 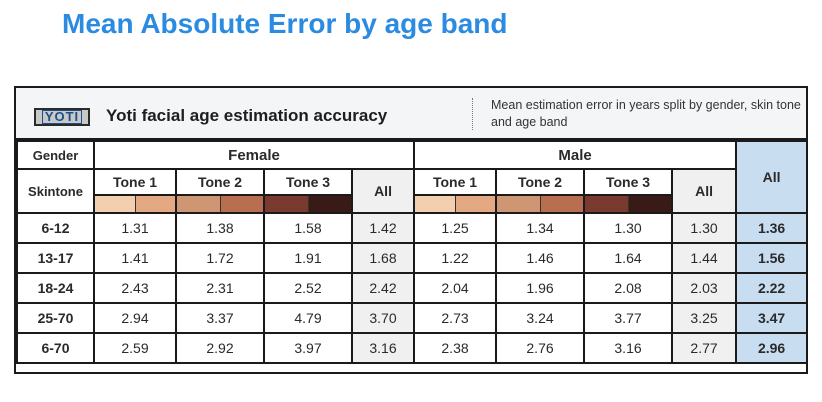 I want to click on table-cell: 2.76, so click(x=540, y=348).